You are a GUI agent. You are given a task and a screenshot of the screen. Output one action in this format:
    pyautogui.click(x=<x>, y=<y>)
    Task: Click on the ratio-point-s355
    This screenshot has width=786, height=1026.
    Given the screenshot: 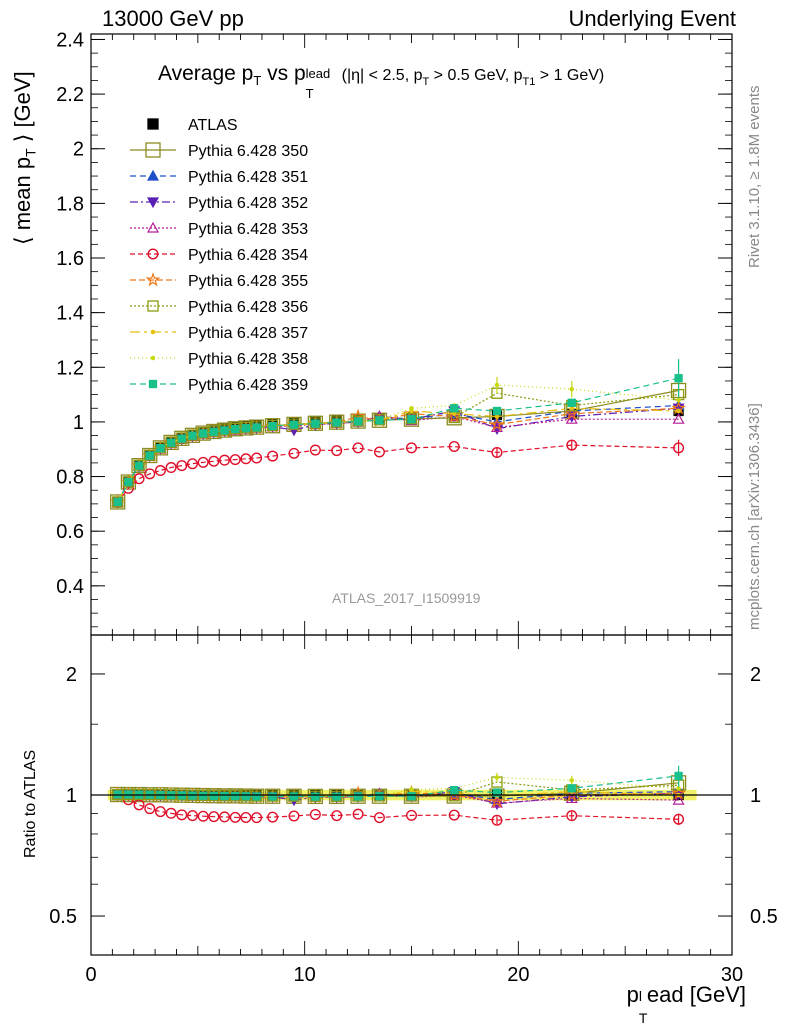 What is the action you would take?
    pyautogui.click(x=497, y=800)
    